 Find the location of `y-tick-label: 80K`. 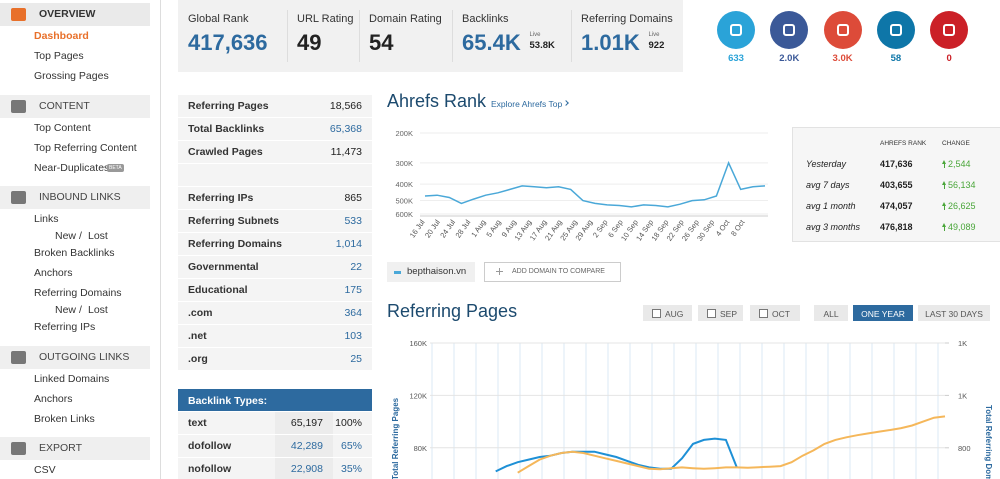

y-tick-label: 80K is located at coordinates (420, 448).